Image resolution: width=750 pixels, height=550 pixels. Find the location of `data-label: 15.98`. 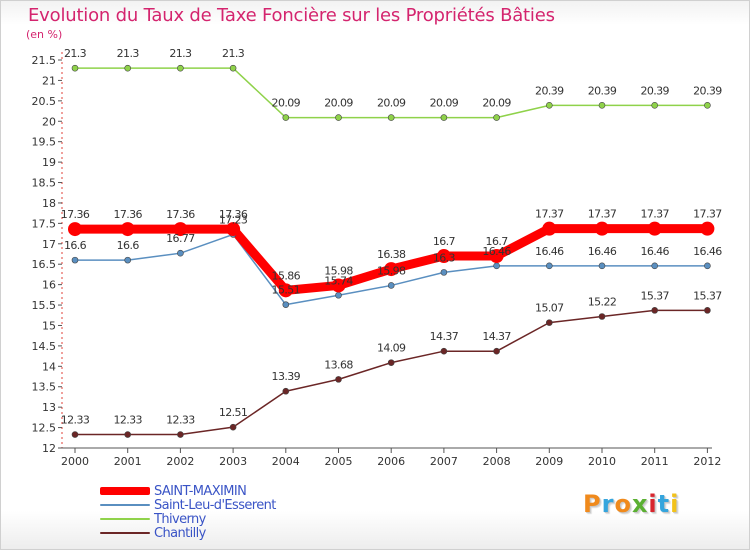

data-label: 15.98 is located at coordinates (338, 270).